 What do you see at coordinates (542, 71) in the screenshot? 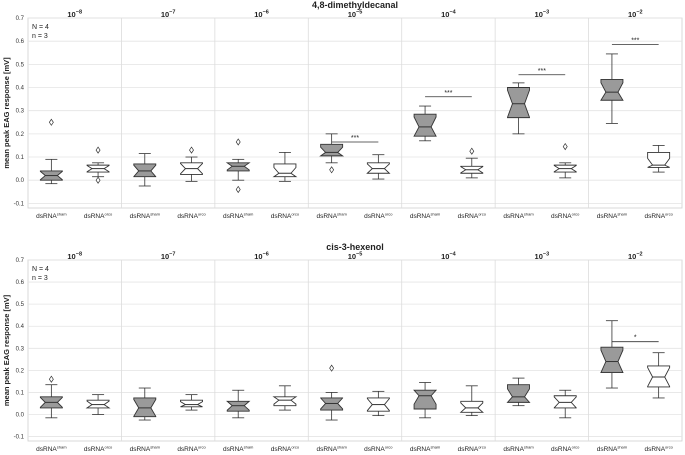
I see `significance-label: ***` at bounding box center [542, 71].